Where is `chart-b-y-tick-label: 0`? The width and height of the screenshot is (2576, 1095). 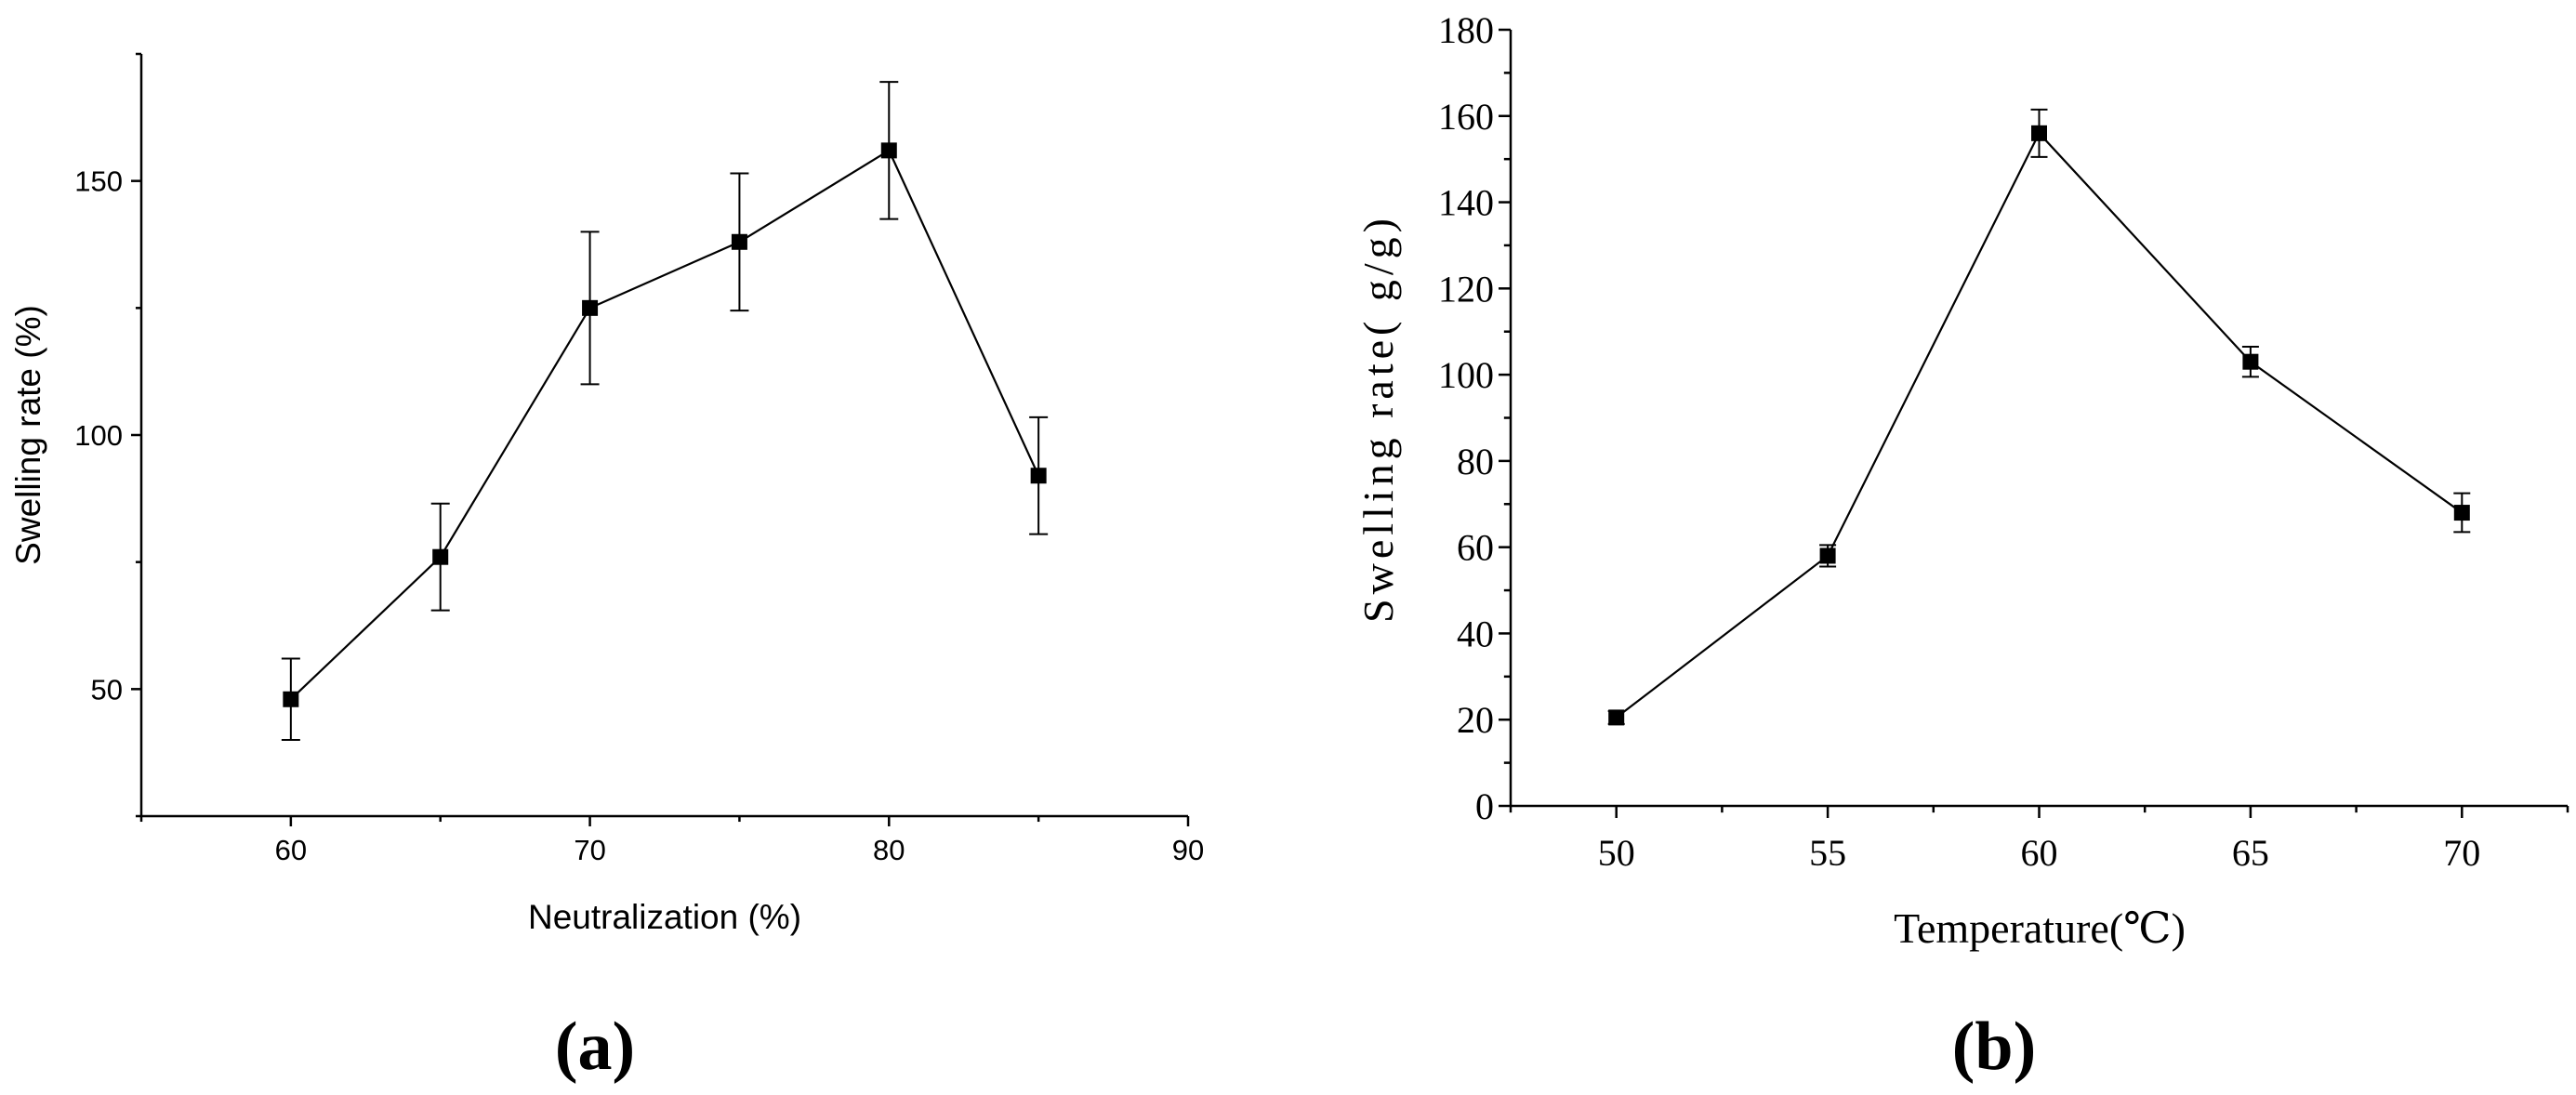
chart-b-y-tick-label: 0 is located at coordinates (1484, 806).